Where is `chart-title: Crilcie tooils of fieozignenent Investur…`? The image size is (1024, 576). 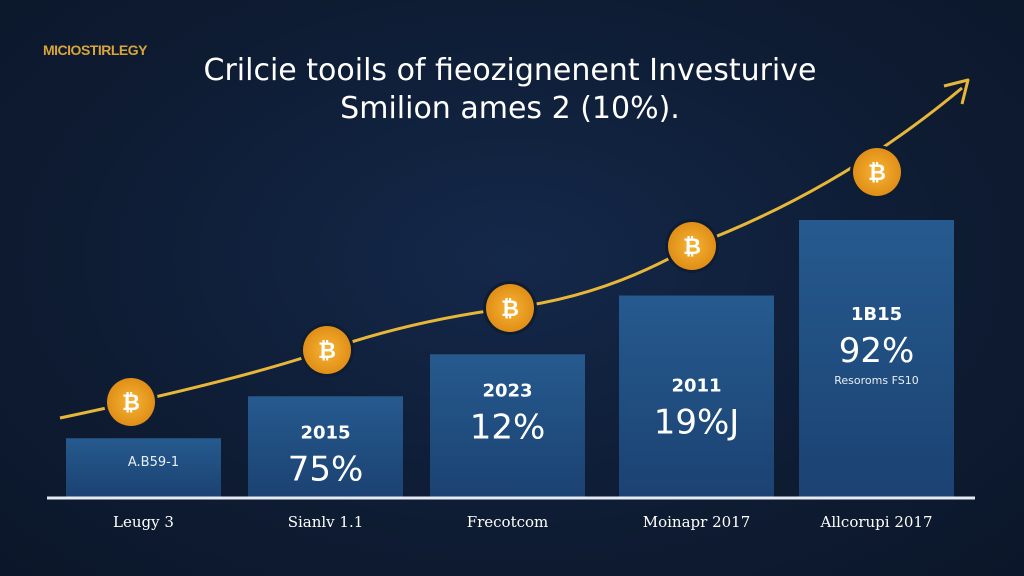
chart-title: Crilcie tooils of fieozignenent Investur… is located at coordinates (510, 90).